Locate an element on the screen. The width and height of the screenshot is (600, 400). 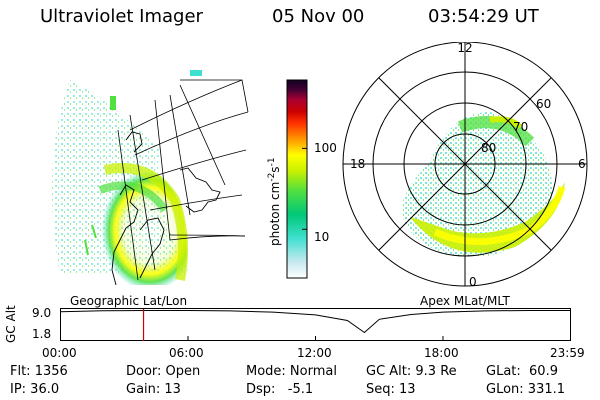
mlat-label-60: 60 is located at coordinates (543, 104).